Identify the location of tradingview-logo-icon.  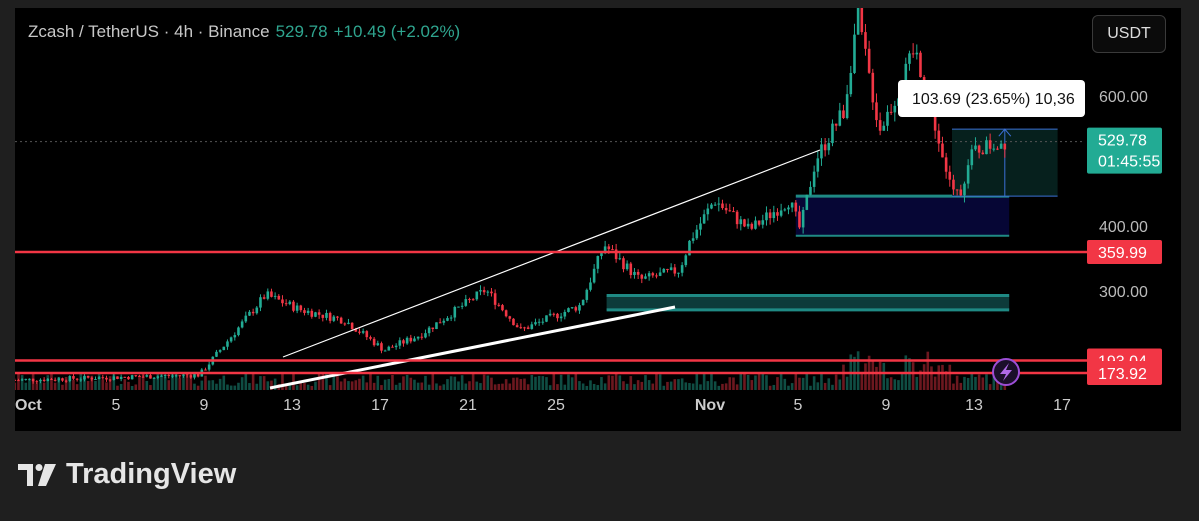
(37, 474).